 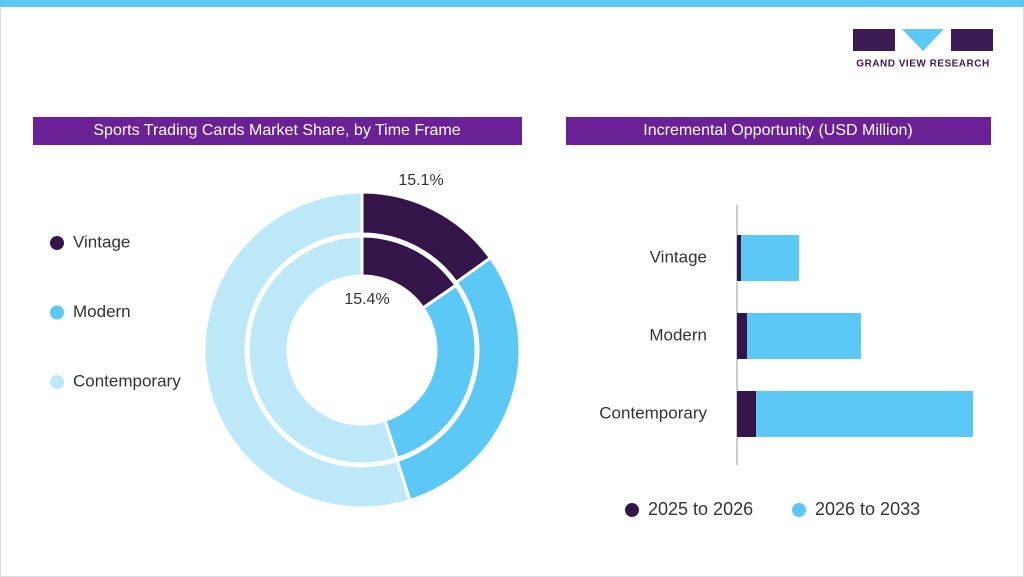 I want to click on legend-label: Modern, so click(x=102, y=311).